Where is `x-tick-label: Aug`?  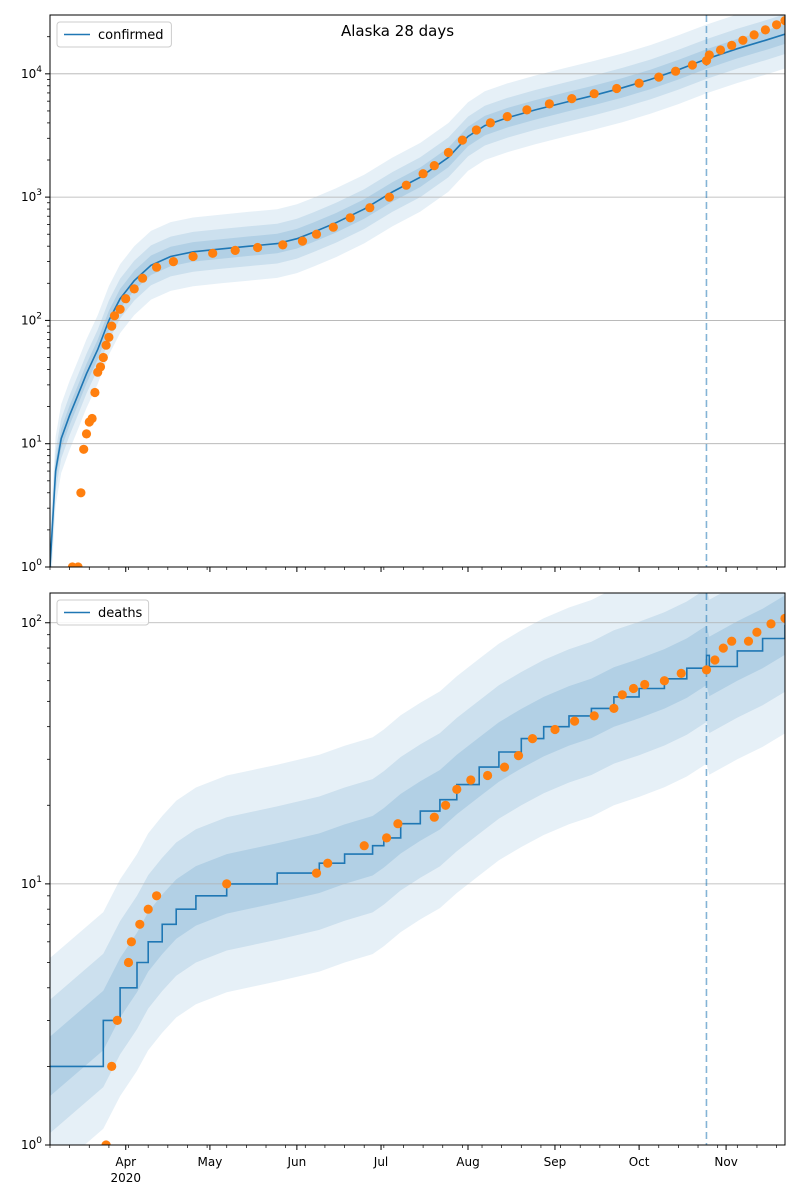 x-tick-label: Aug is located at coordinates (467, 1162).